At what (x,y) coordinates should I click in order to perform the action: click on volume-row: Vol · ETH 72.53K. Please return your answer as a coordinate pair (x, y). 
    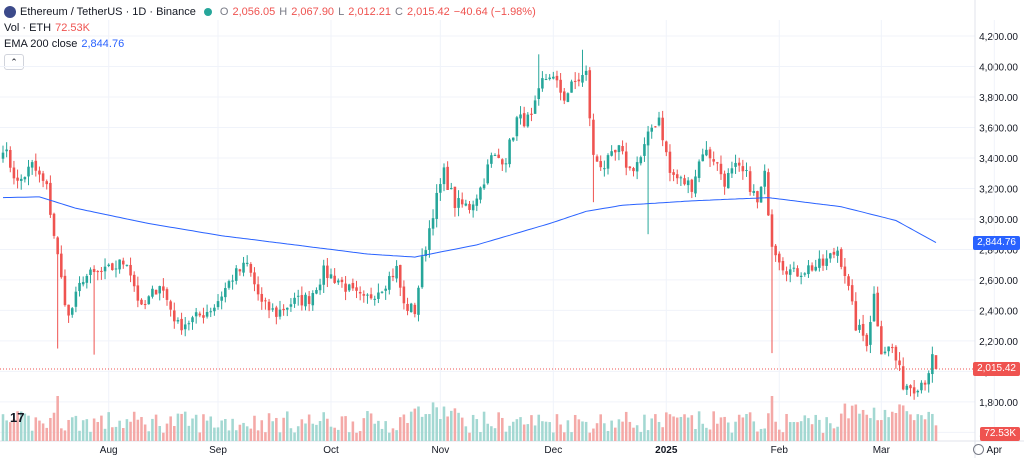
    Looking at the image, I should click on (270, 28).